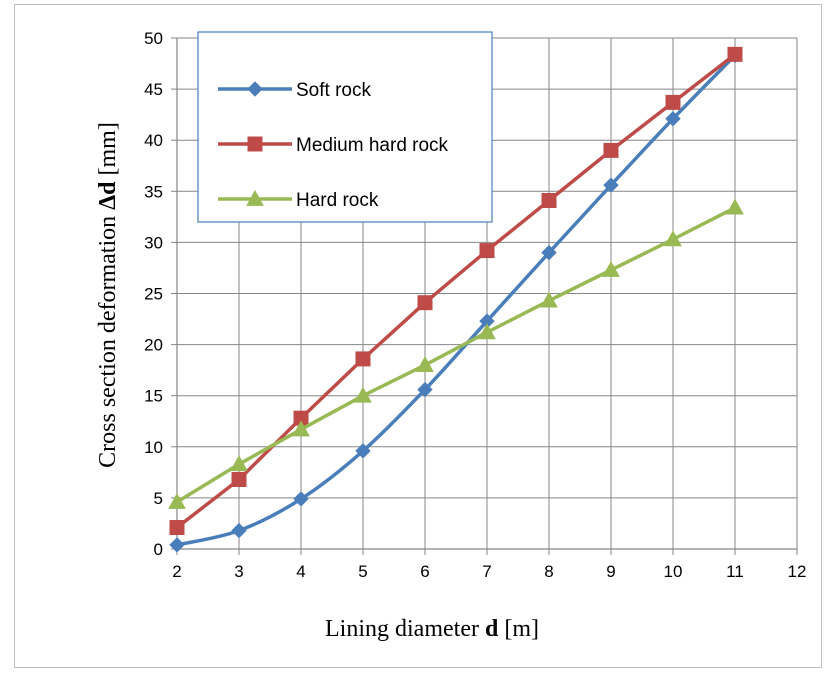 This screenshot has height=673, width=829. I want to click on y-tick-label: 30, so click(153, 242).